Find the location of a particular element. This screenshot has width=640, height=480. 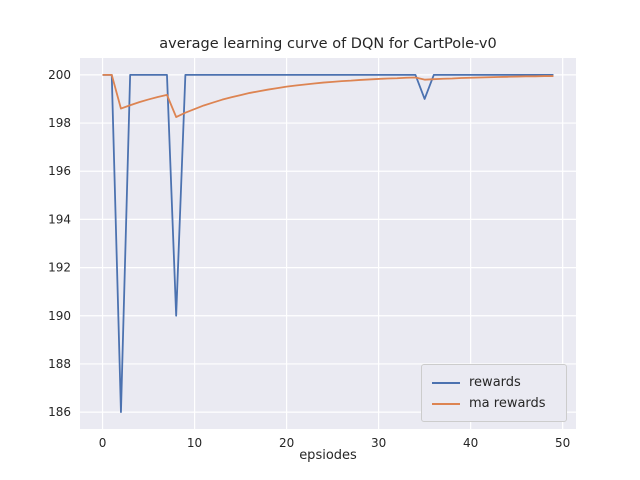

x-tick-label: 40 is located at coordinates (470, 443).